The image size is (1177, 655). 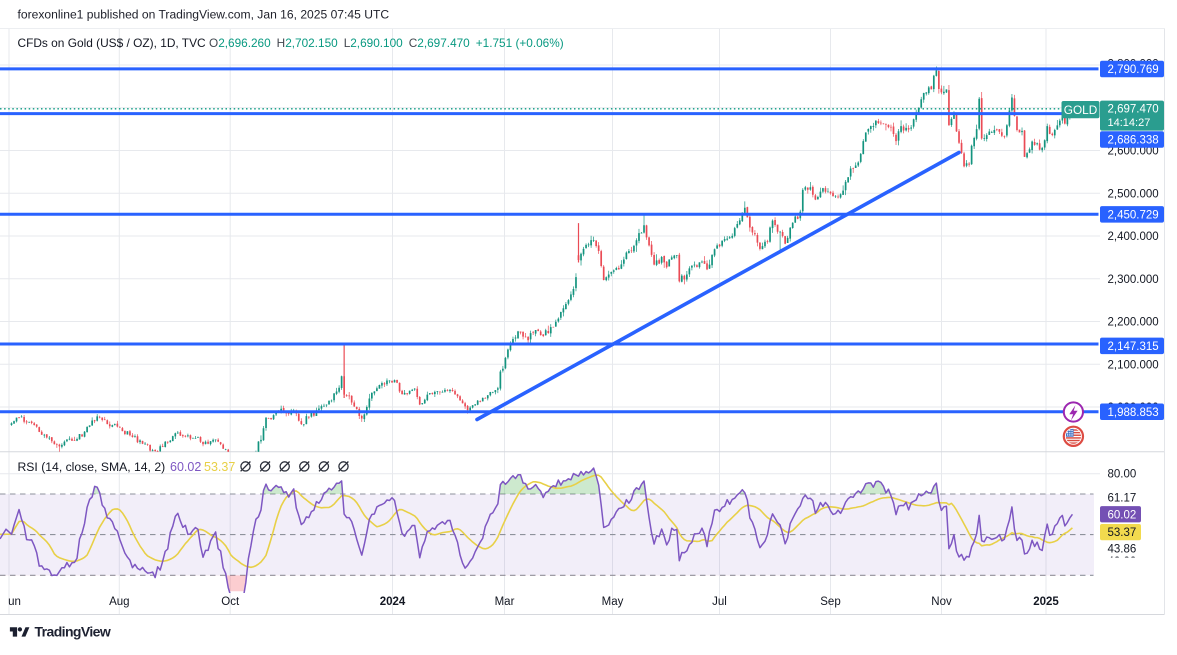 What do you see at coordinates (613, 602) in the screenshot?
I see `svg-text: May` at bounding box center [613, 602].